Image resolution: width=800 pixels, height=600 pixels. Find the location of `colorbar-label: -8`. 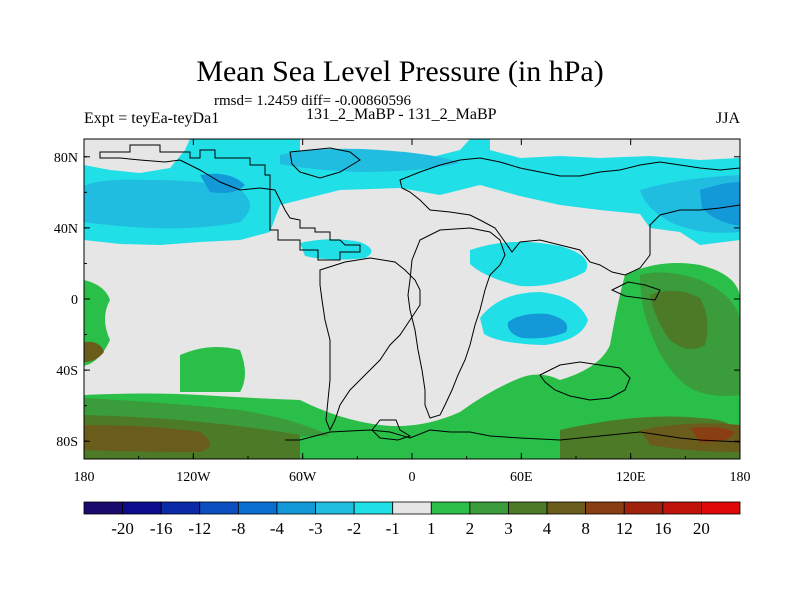

colorbar-label: -8 is located at coordinates (238, 528).